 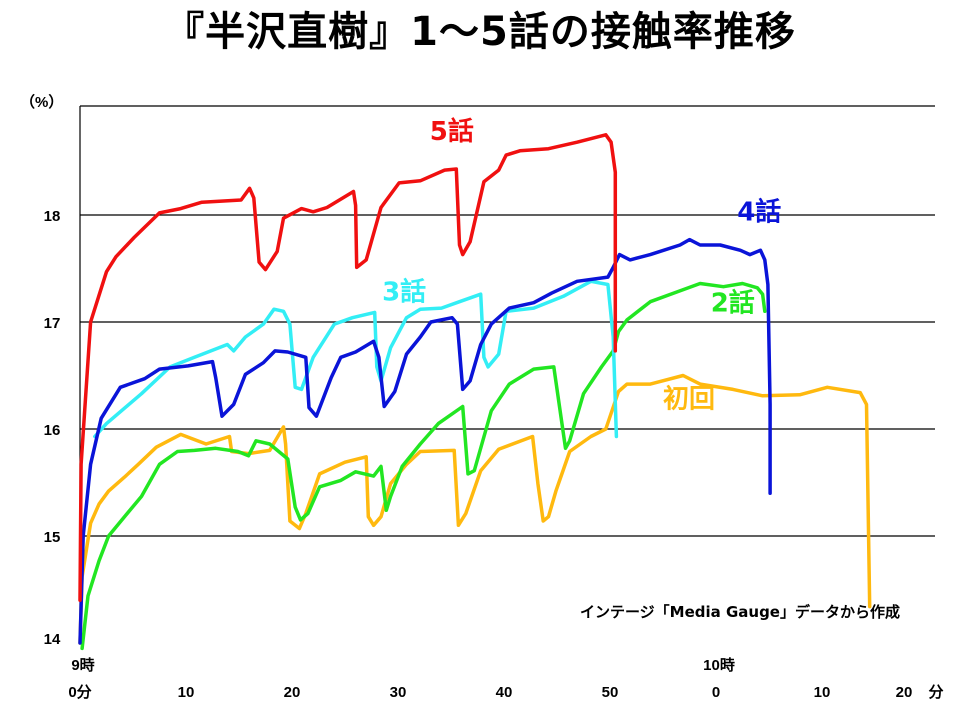 I want to click on y-tick-label: 15, so click(x=52, y=537).